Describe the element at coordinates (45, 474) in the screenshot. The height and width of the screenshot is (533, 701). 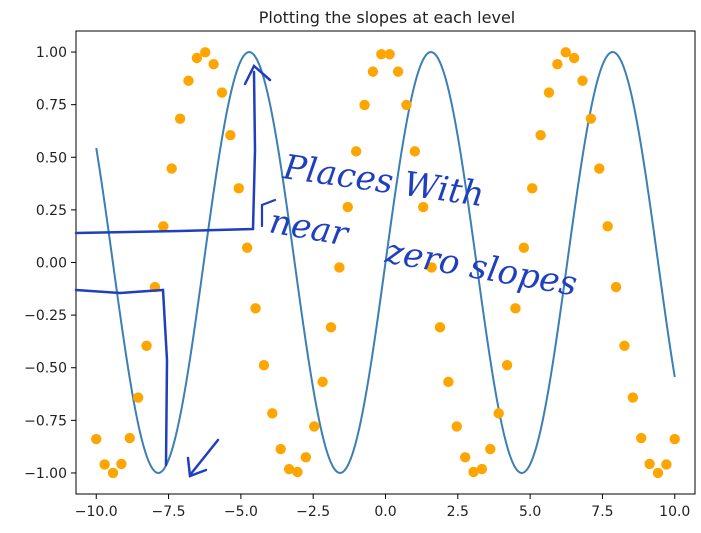
I see `y-tick-label: −1.00` at that location.